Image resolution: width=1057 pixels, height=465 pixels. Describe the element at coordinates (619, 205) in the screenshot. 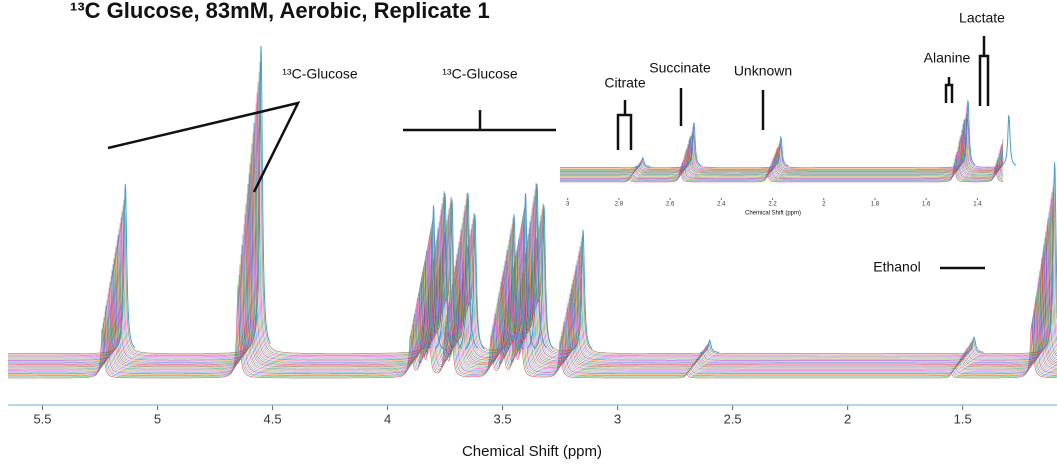

I see `inset-x-tick-label: 2.8` at that location.